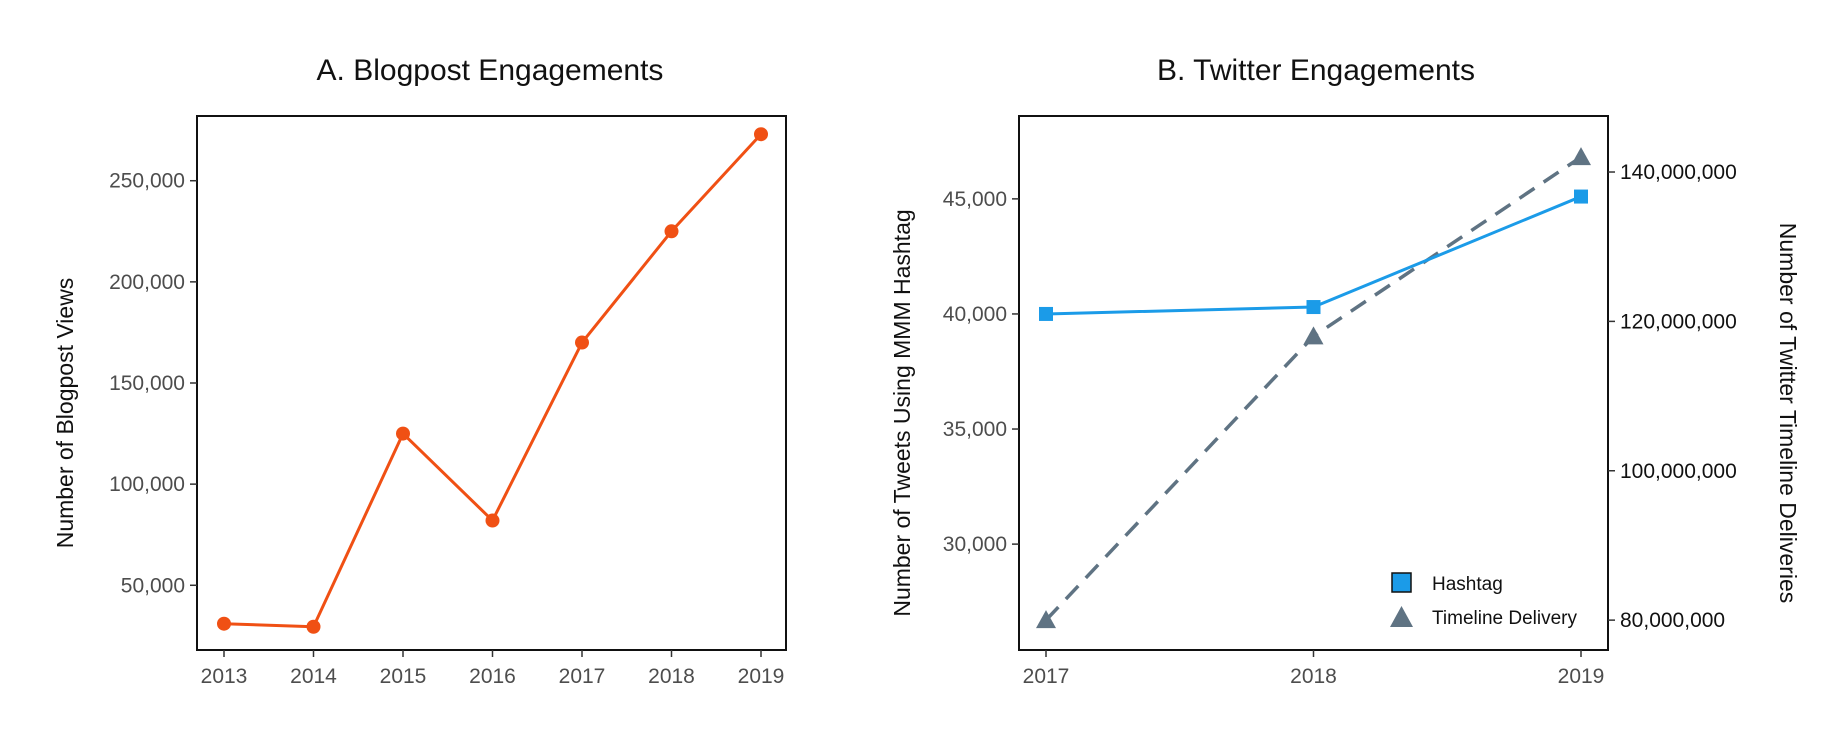 This screenshot has height=751, width=1842. I want to click on panel-a-y-ticks: 50,000 100,000 150,000 200,000 250,000, so click(153, 383).